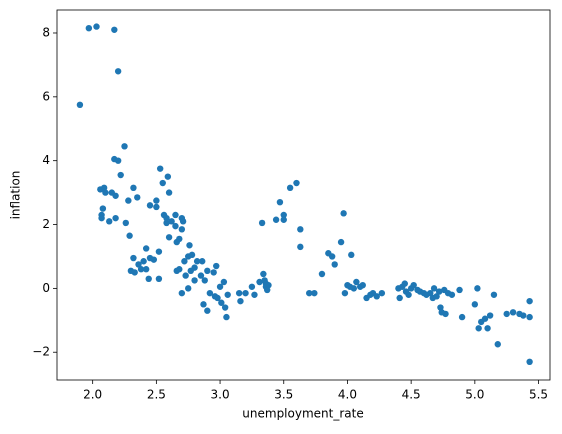  Describe the element at coordinates (302, 414) in the screenshot. I see `x-axis-label: unemployment_rate` at that location.